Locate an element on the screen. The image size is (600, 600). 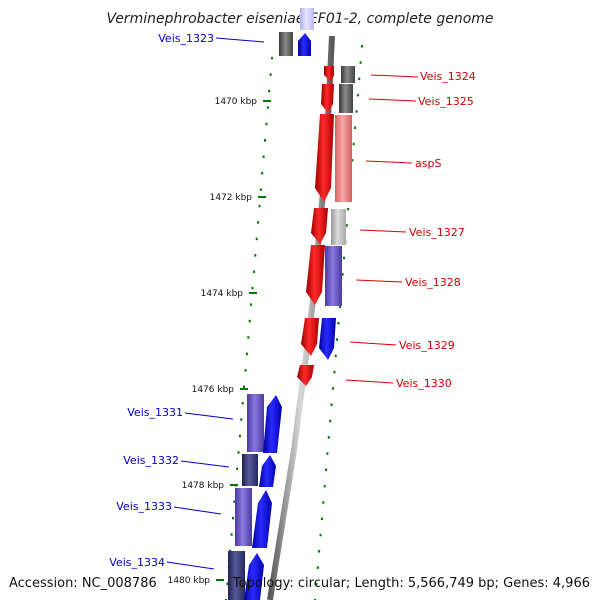
gene-blocks-right is located at coordinates (326, 226).